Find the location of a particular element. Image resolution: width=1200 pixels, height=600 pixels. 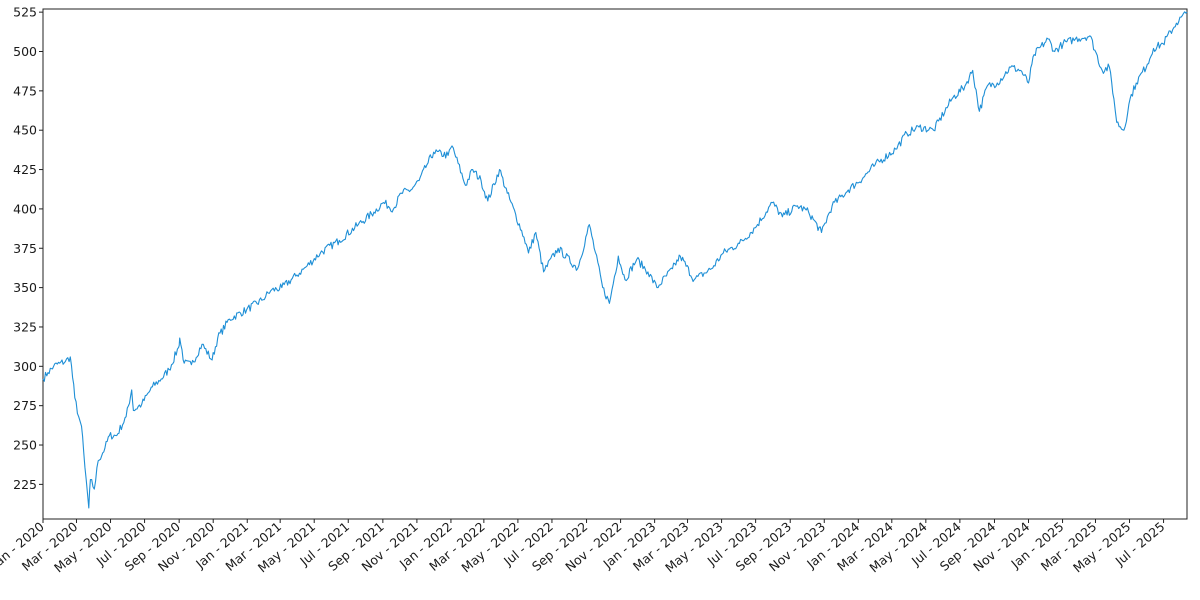

y-tick-label: 225 is located at coordinates (25, 484).